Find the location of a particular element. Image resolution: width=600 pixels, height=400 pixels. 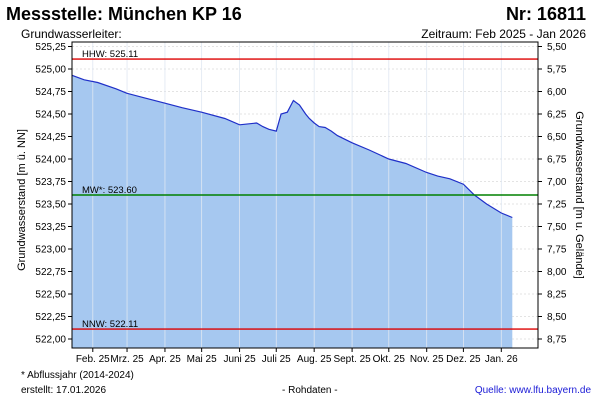

y-tick-label-right: 6,75 is located at coordinates (557, 160).